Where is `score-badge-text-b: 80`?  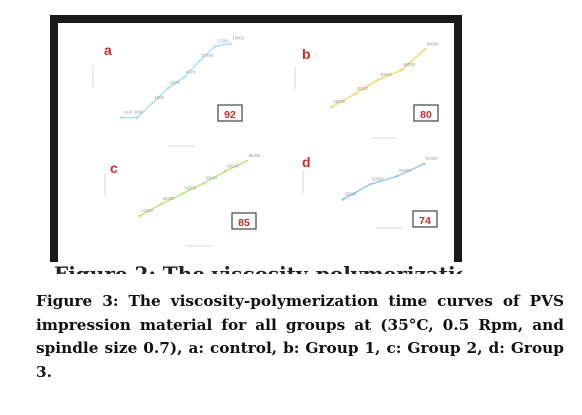
score-badge-text-b: 80 is located at coordinates (426, 115).